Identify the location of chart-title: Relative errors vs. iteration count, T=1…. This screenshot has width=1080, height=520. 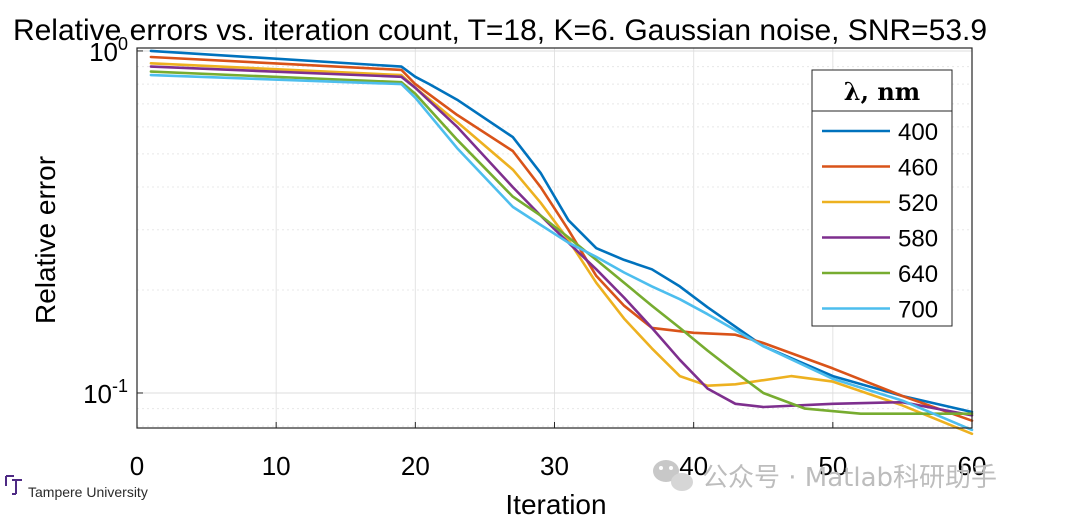
(500, 30).